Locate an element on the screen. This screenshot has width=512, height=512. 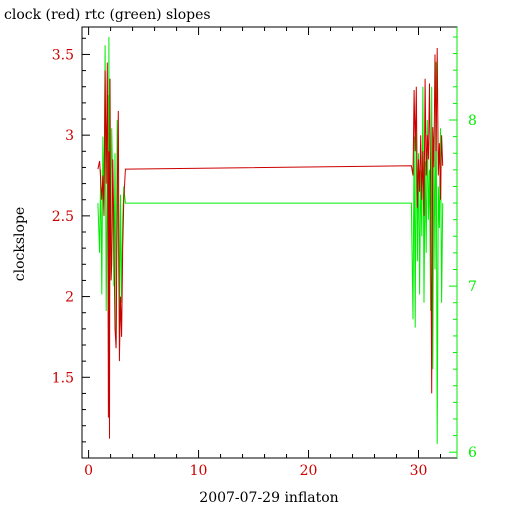
chart-title: clock (red) rtc (green) slopes is located at coordinates (107, 15).